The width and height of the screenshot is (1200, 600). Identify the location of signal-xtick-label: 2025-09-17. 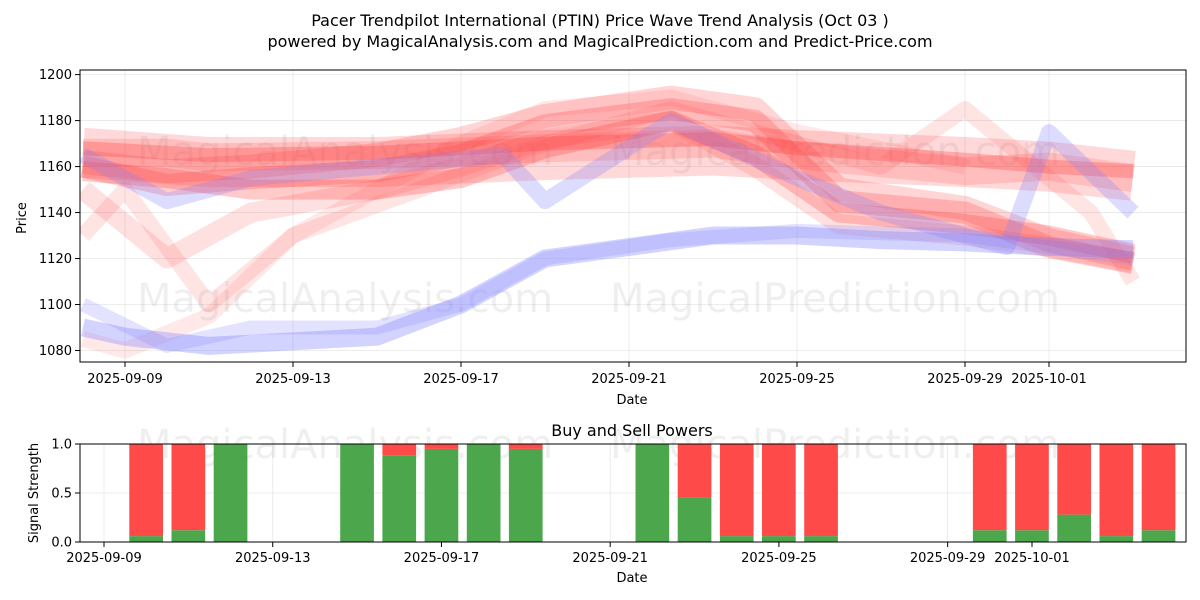
(442, 558).